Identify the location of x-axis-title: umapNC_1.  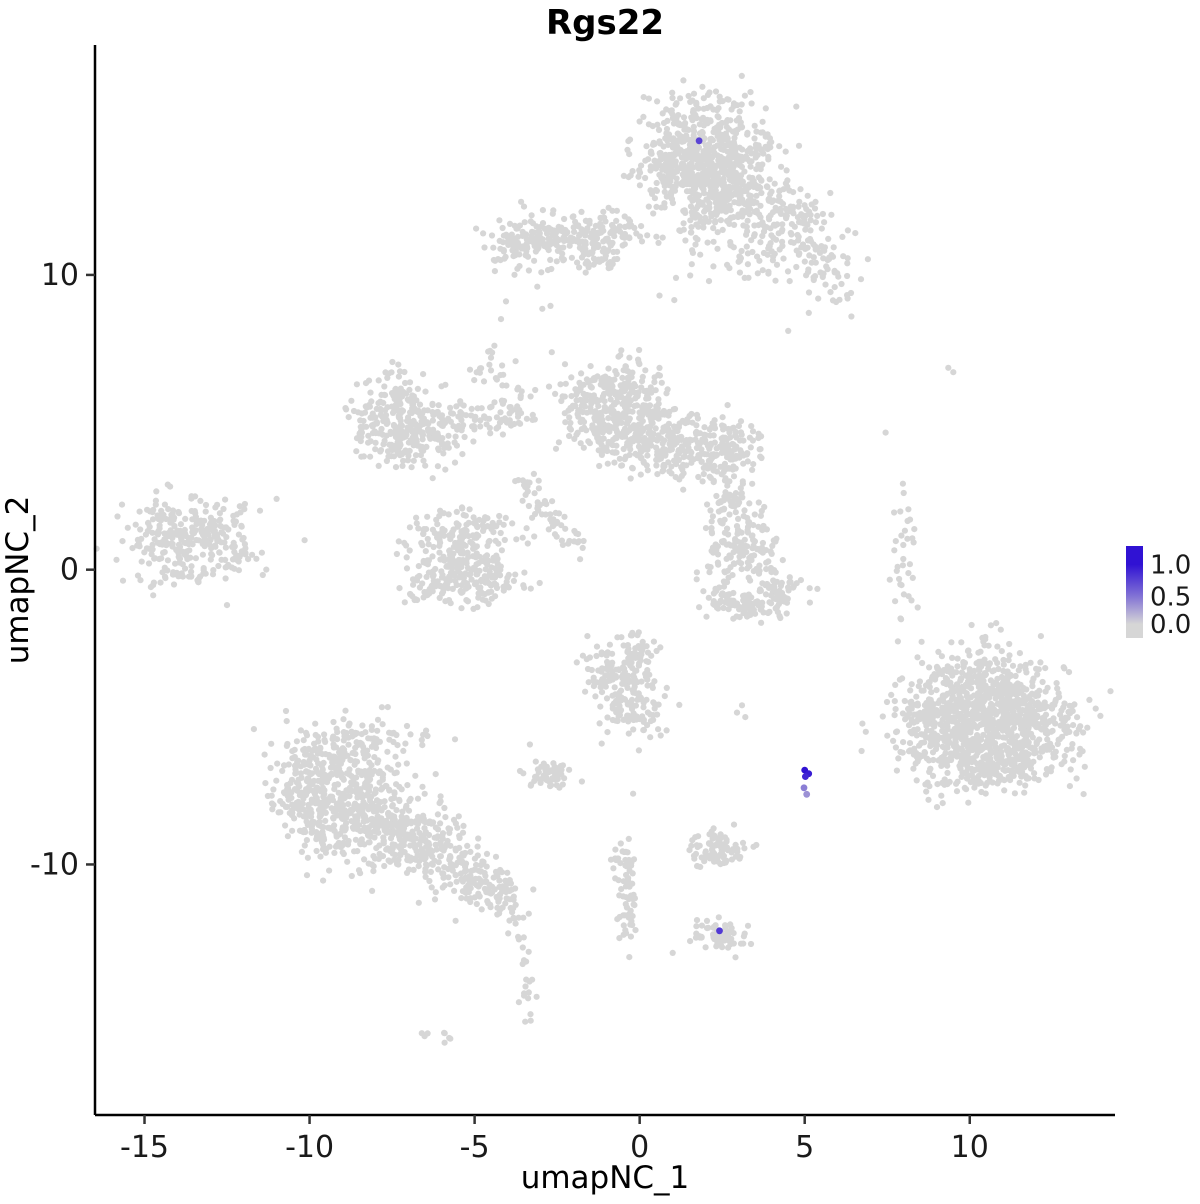
(605, 1178).